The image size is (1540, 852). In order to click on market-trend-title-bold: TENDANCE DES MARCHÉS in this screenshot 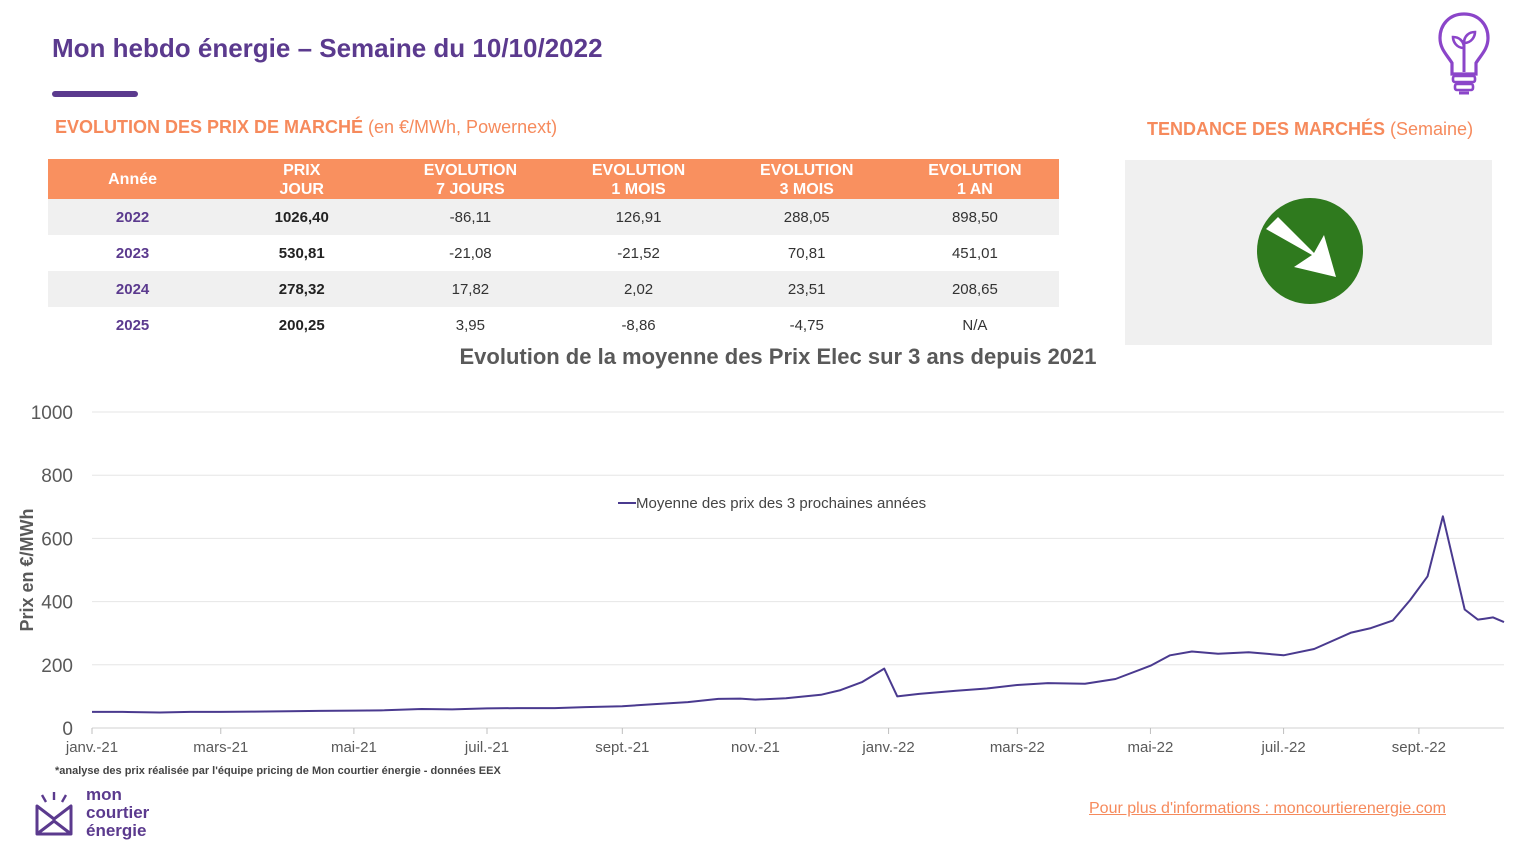, I will do `click(1266, 129)`.